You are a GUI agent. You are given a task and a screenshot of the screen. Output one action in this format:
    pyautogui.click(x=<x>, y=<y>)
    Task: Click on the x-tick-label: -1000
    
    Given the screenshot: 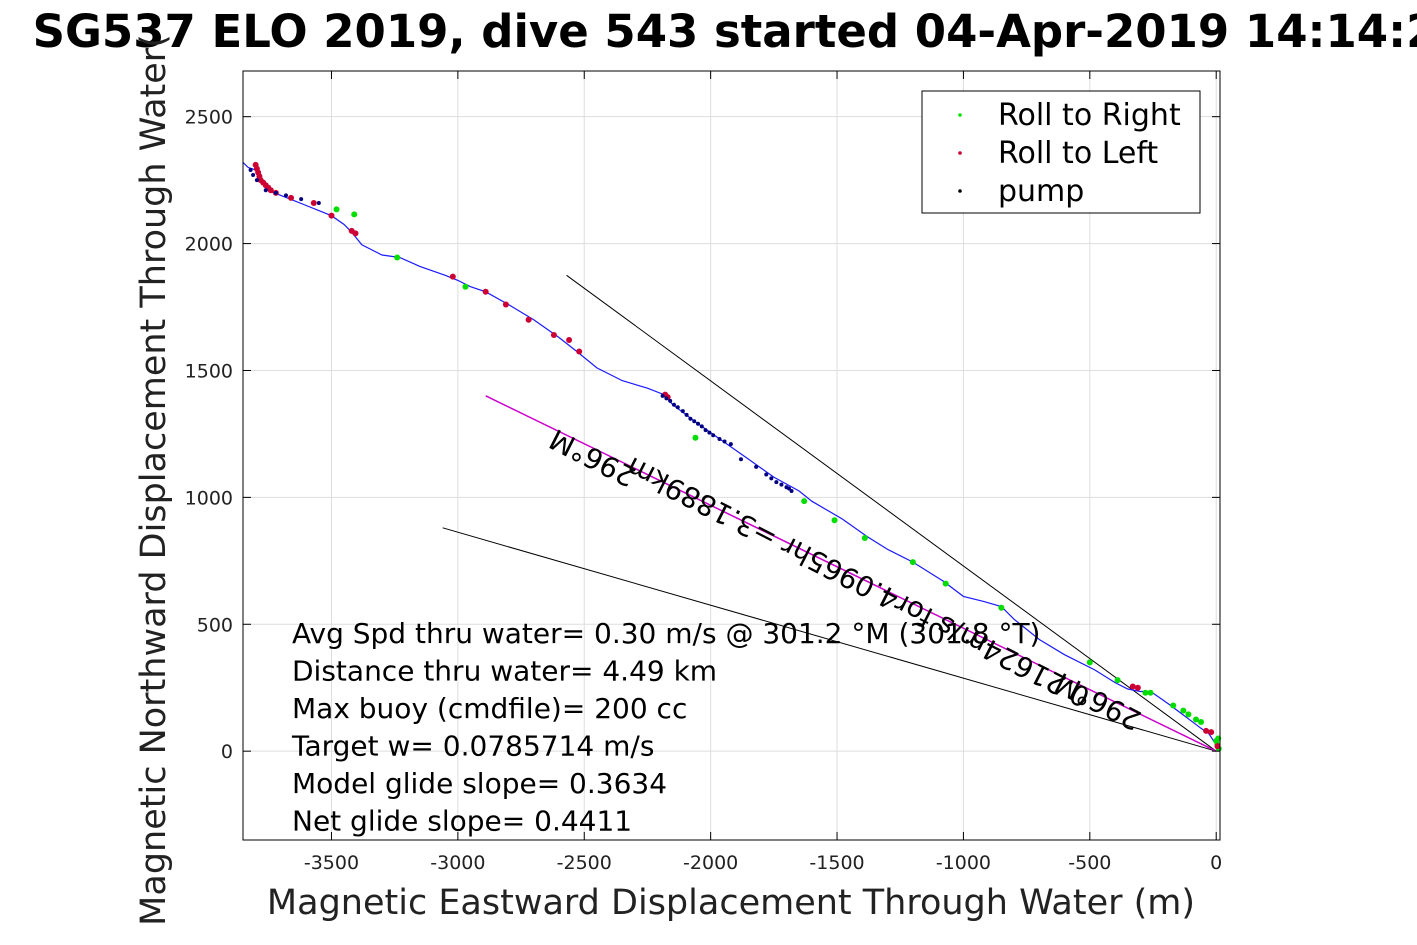 What is the action you would take?
    pyautogui.click(x=963, y=863)
    